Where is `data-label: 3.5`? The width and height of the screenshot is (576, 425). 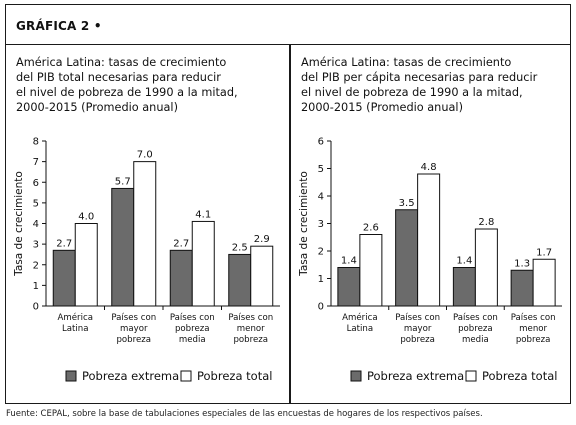
data-label: 3.5 is located at coordinates (407, 203).